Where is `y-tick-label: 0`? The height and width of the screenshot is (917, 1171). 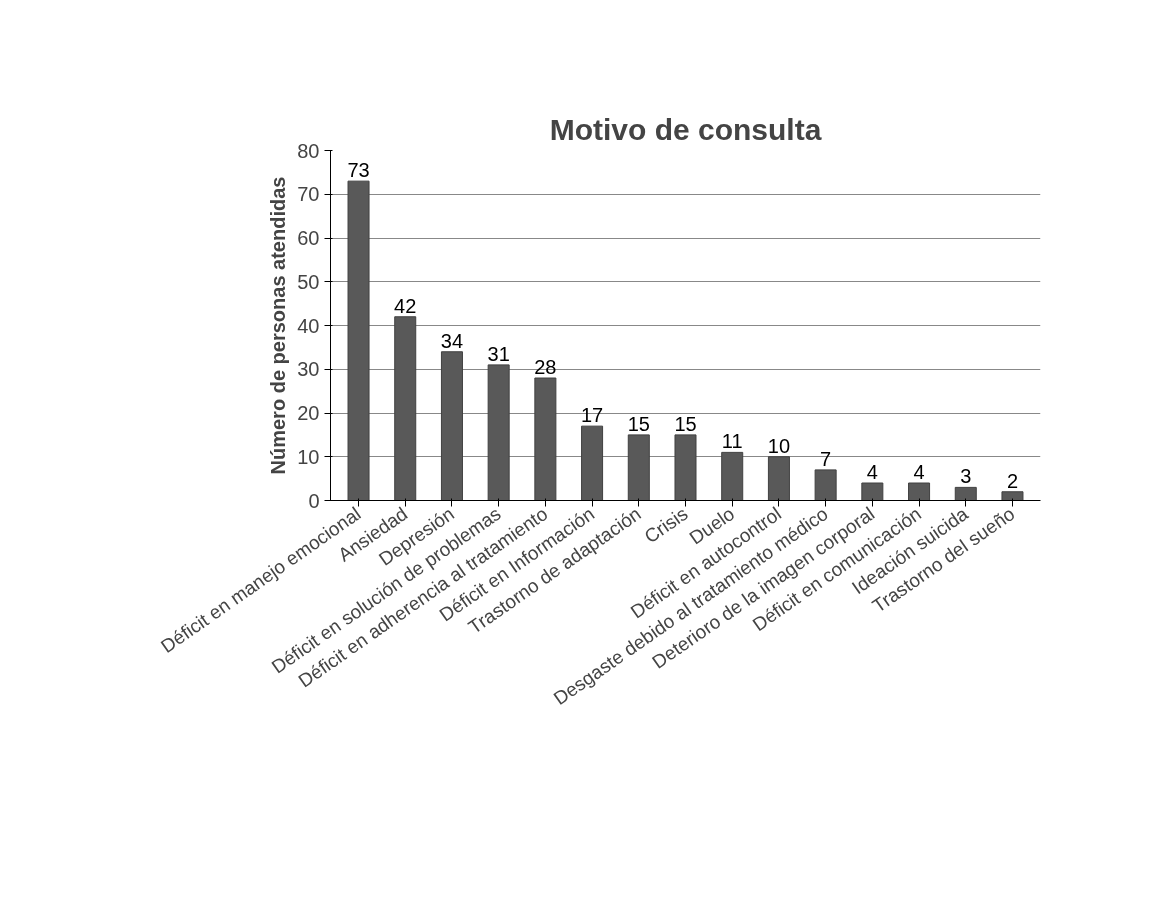 y-tick-label: 0 is located at coordinates (314, 500).